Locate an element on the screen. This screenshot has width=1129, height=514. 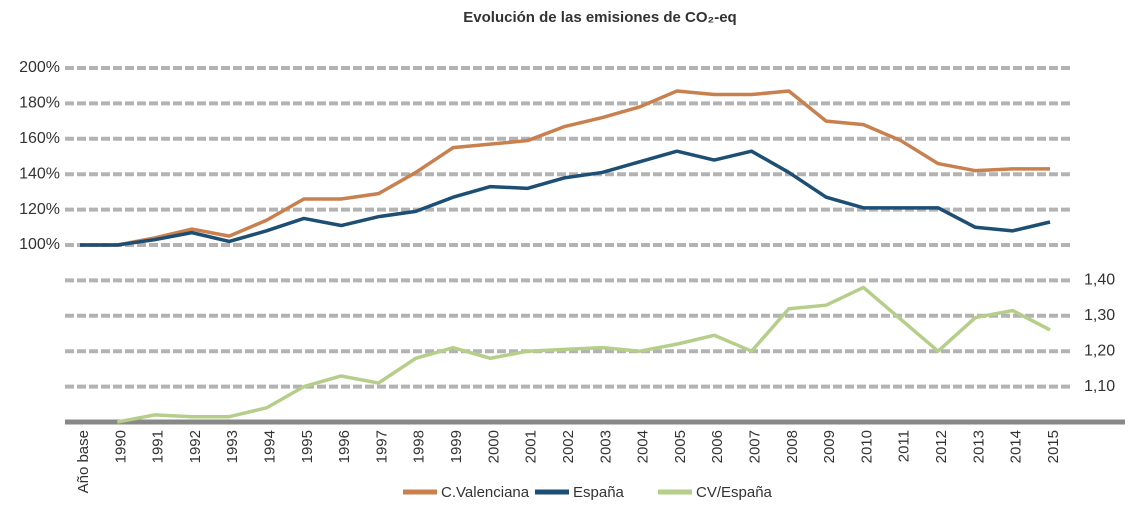
x-tick-label: 2009 is located at coordinates (829, 446).